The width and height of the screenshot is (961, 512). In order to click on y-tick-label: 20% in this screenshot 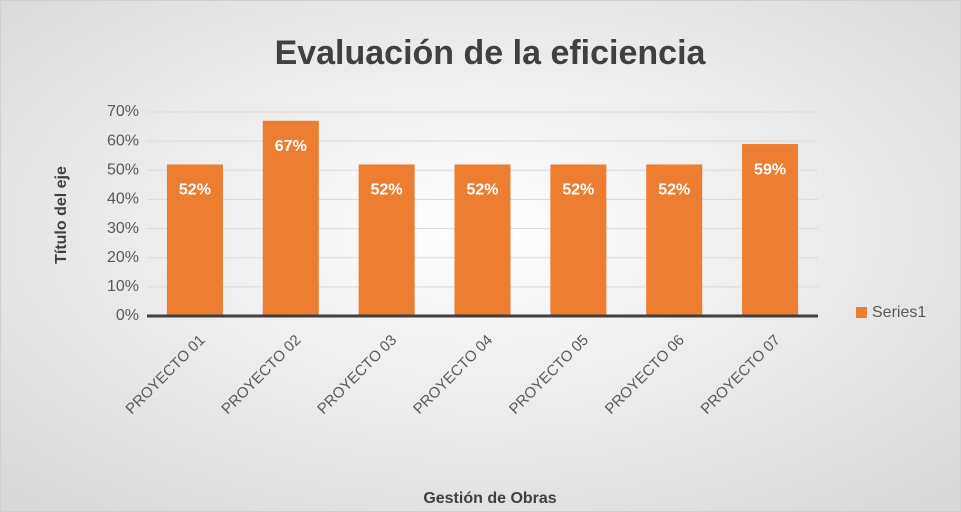, I will do `click(123, 257)`.